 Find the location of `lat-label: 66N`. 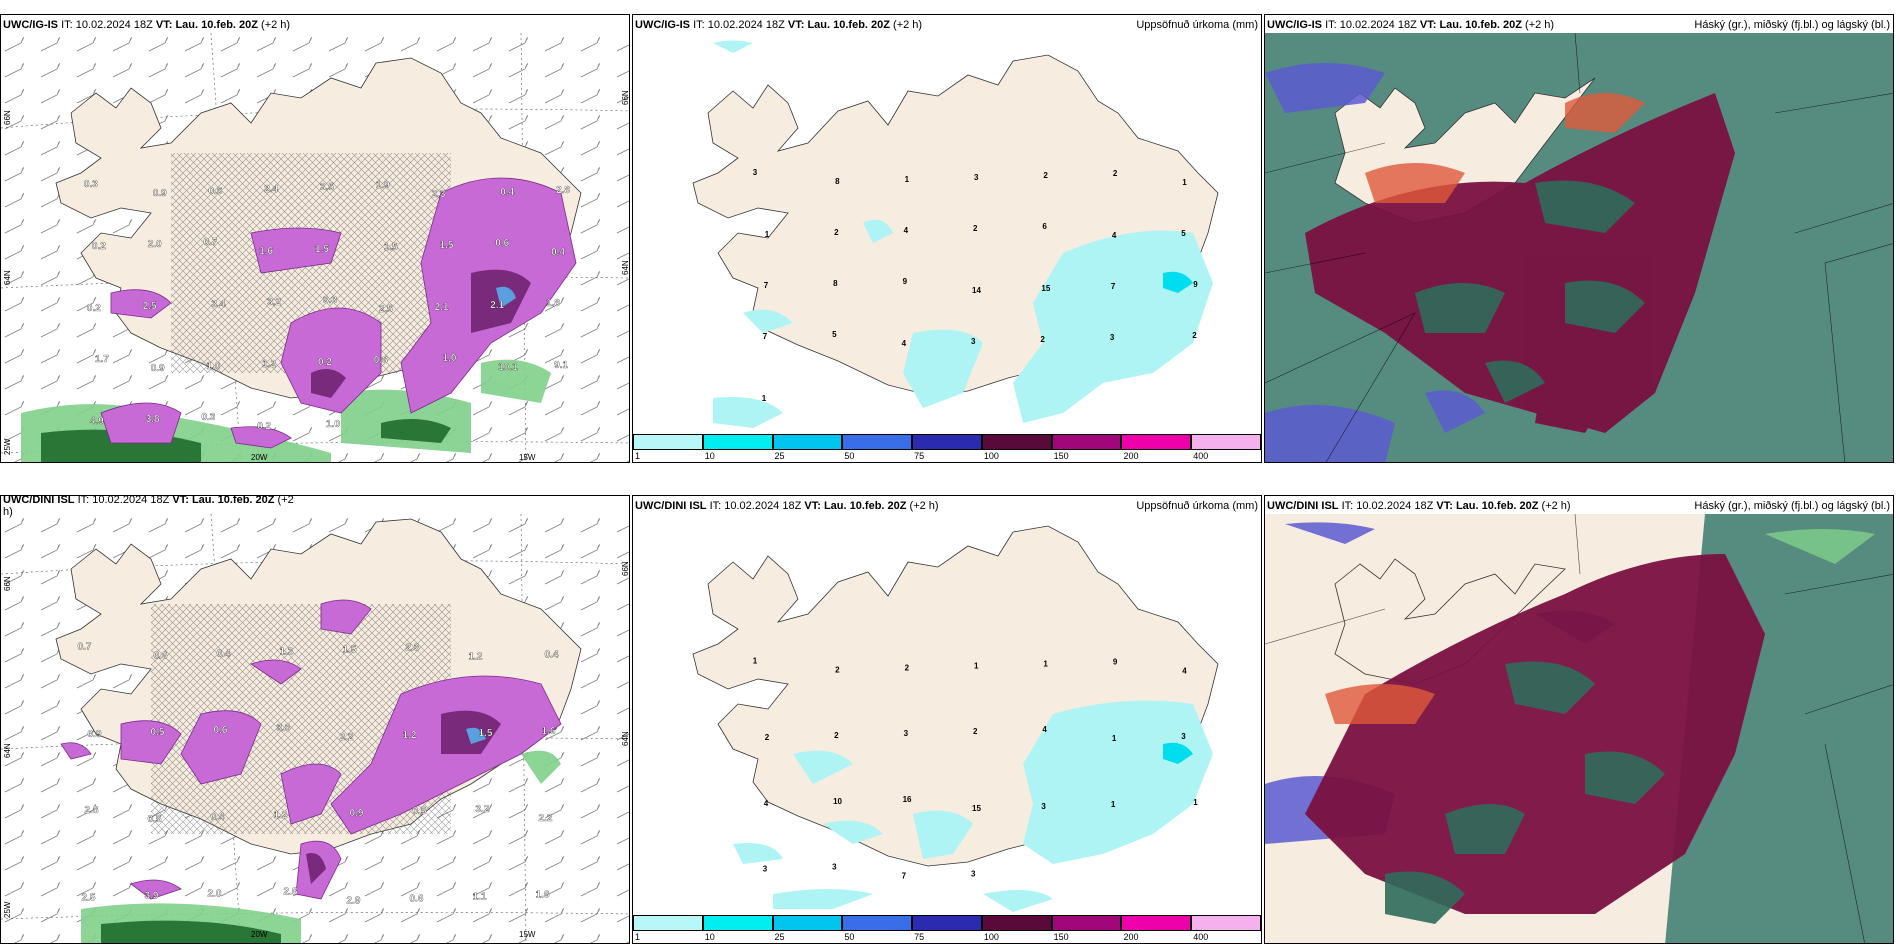

lat-label: 66N is located at coordinates (7, 117).